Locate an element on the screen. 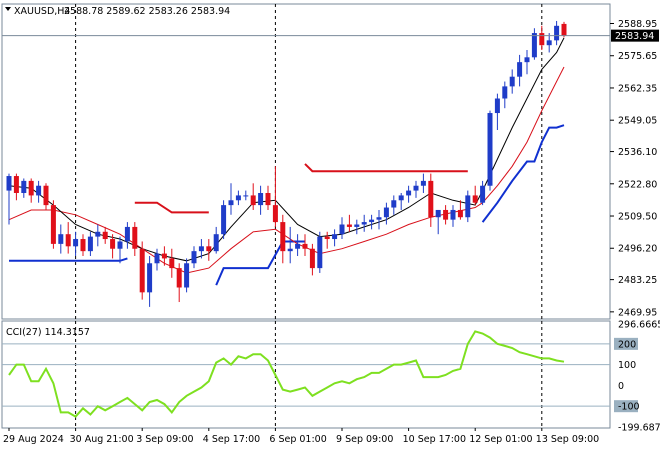  price-tick-label: 2536.10 is located at coordinates (637, 152).